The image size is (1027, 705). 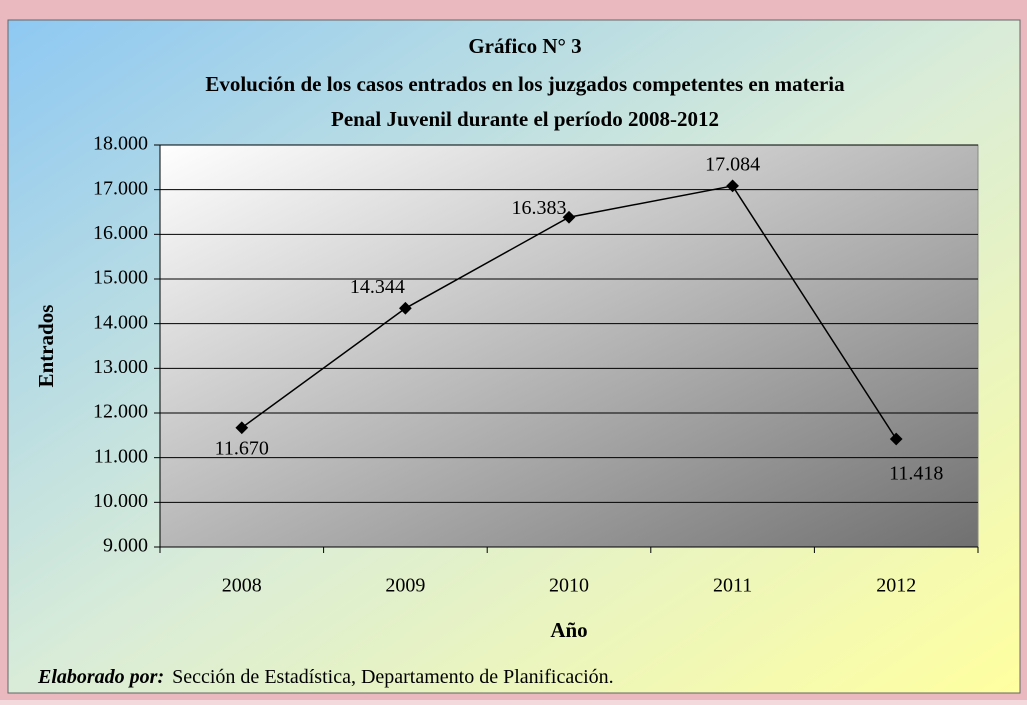 I want to click on y-tick-label: 11.000, so click(x=121, y=456).